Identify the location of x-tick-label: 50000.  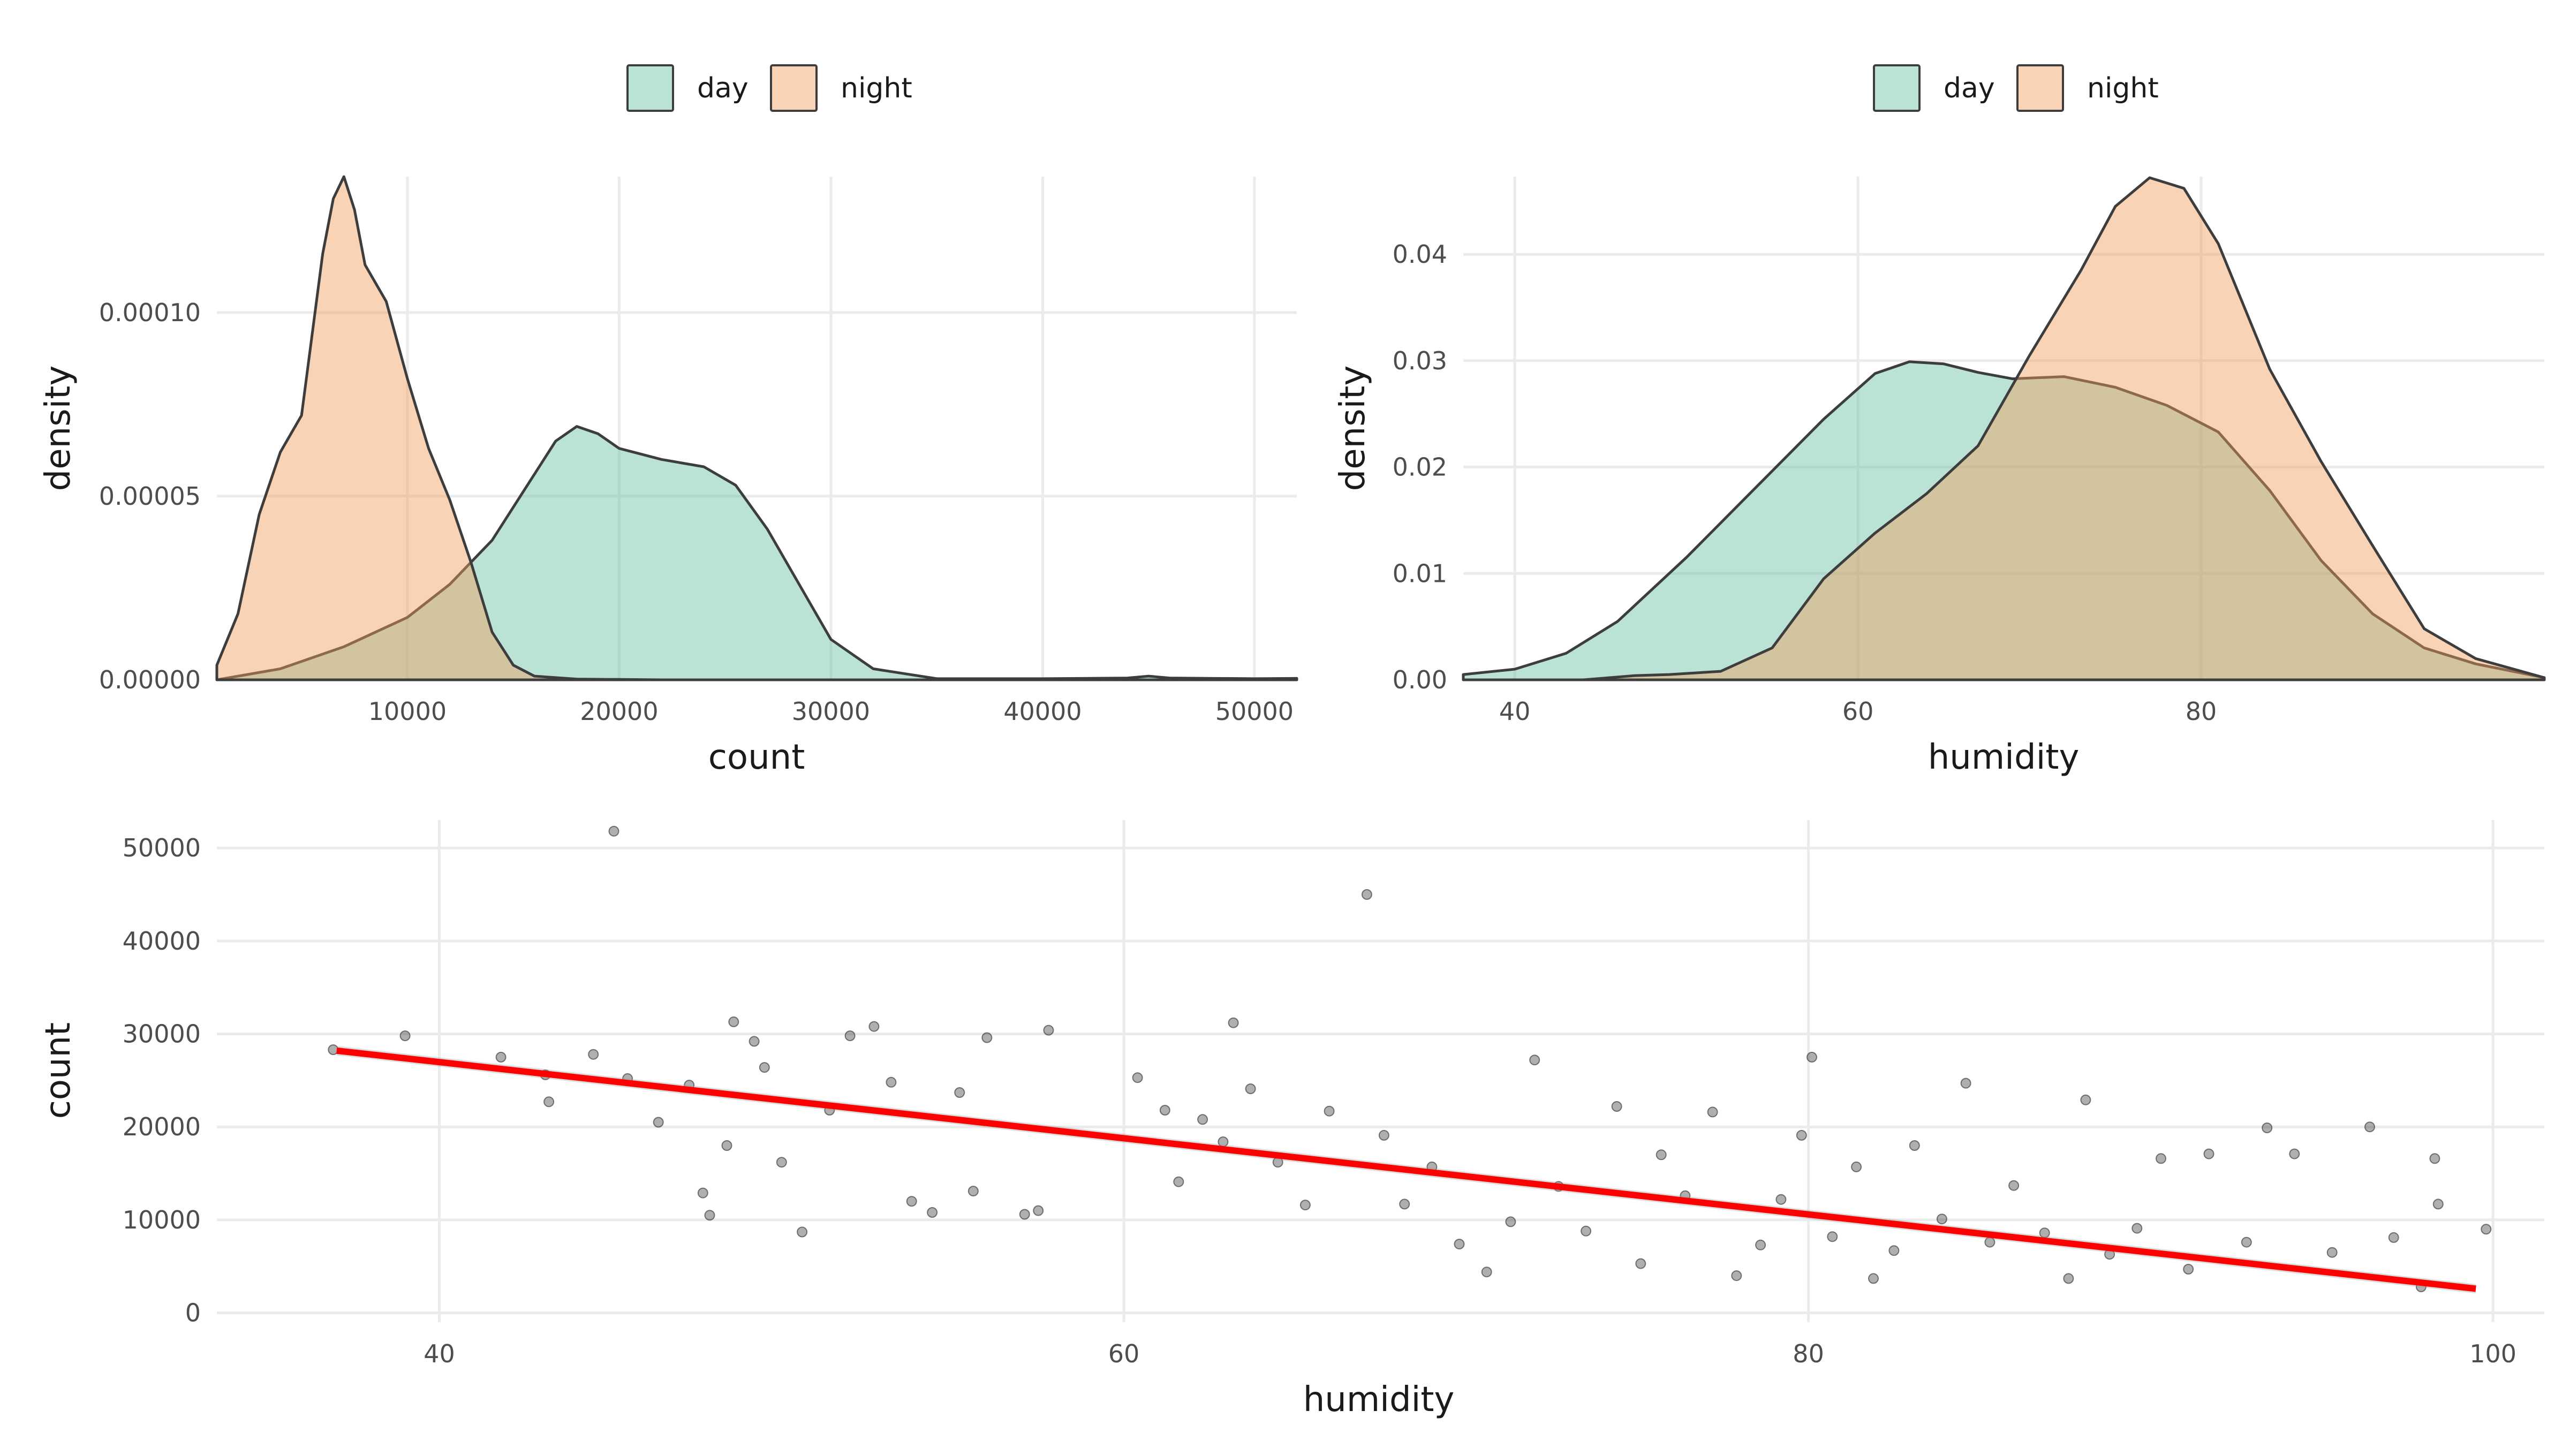
(1254, 711).